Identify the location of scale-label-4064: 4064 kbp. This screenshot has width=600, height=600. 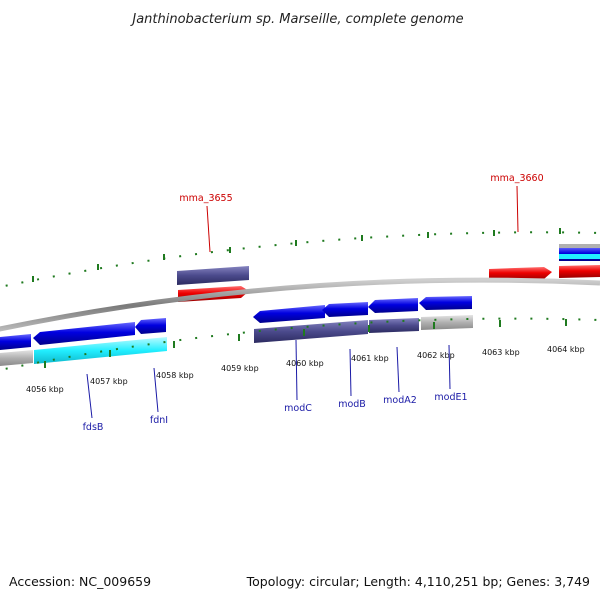
(566, 349).